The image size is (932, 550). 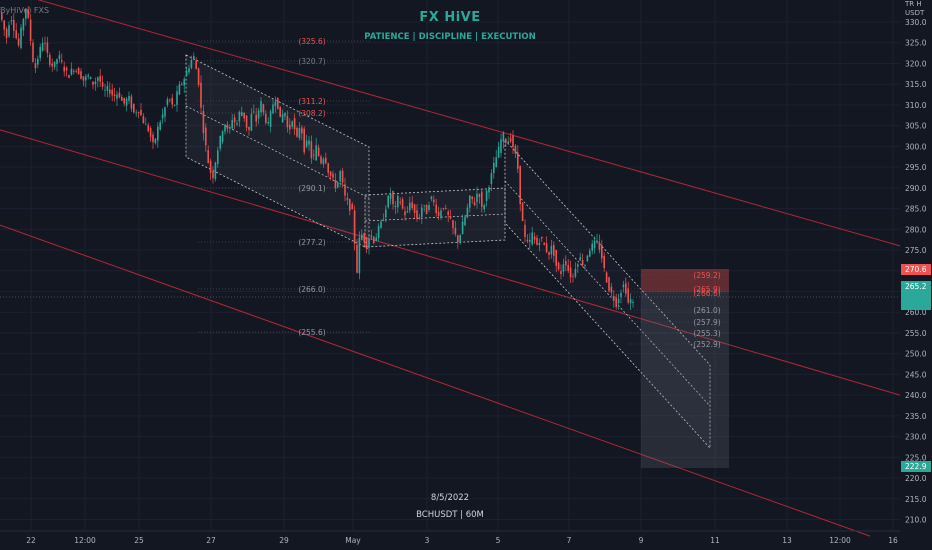 What do you see at coordinates (916, 105) in the screenshot?
I see `y-tick-label: 310.0` at bounding box center [916, 105].